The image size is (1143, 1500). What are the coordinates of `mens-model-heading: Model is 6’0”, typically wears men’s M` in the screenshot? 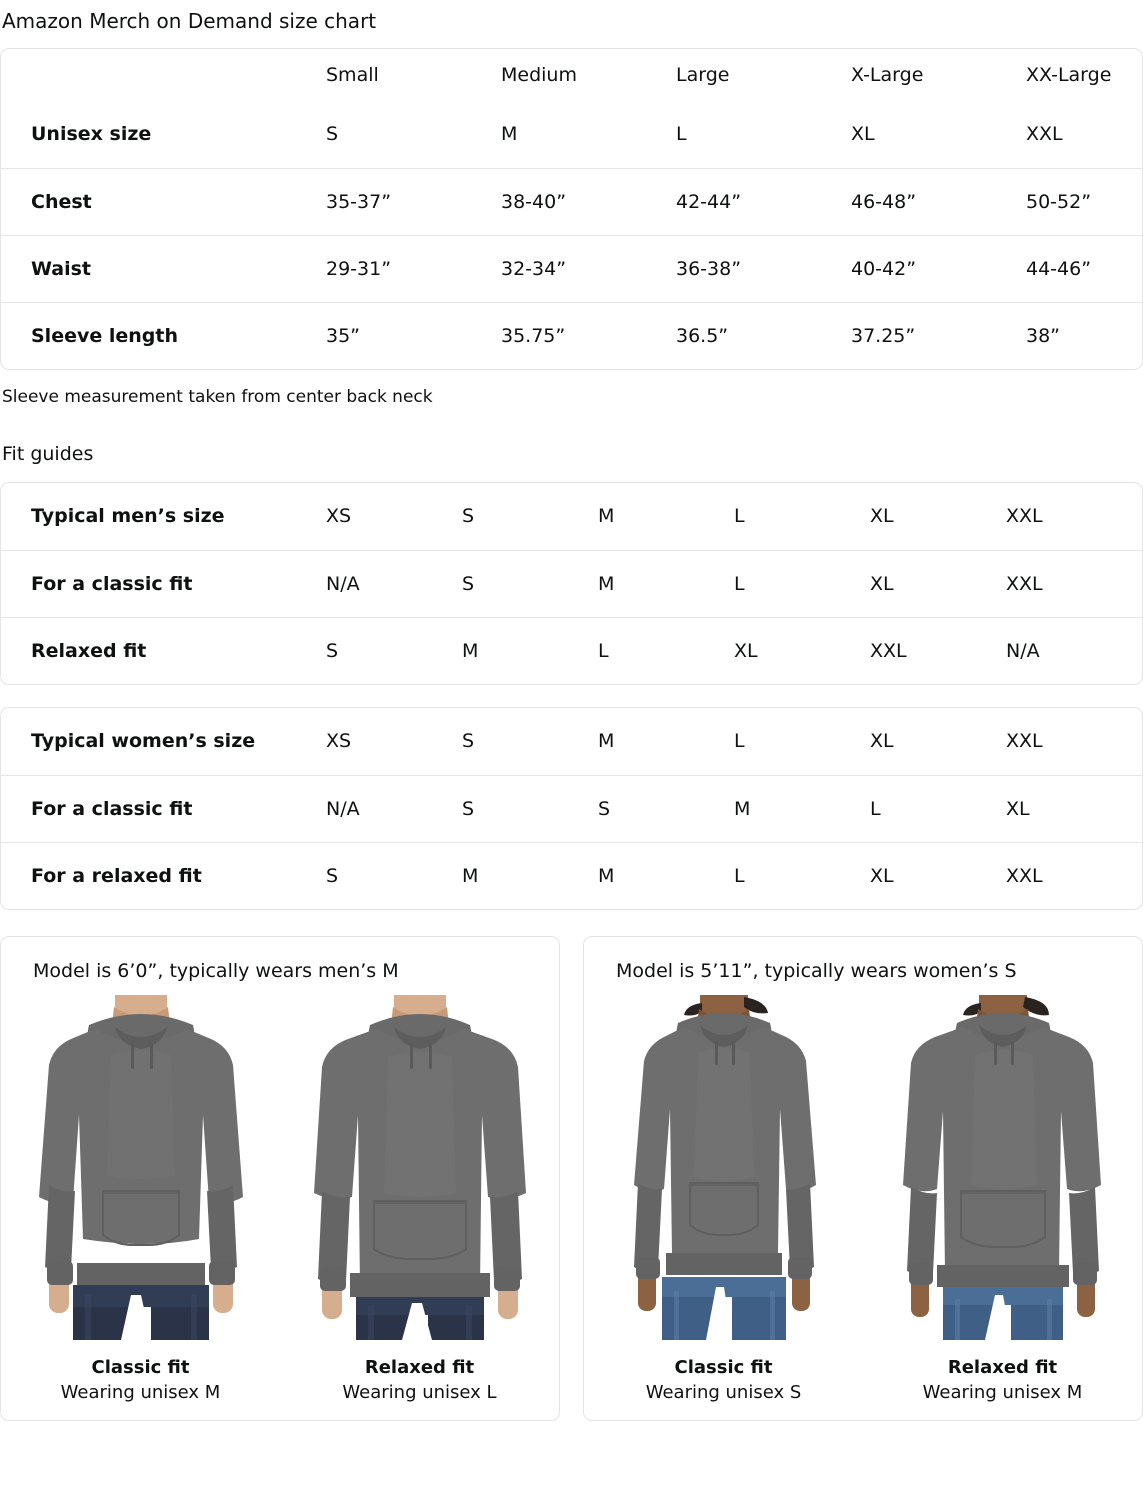 It's located at (216, 971).